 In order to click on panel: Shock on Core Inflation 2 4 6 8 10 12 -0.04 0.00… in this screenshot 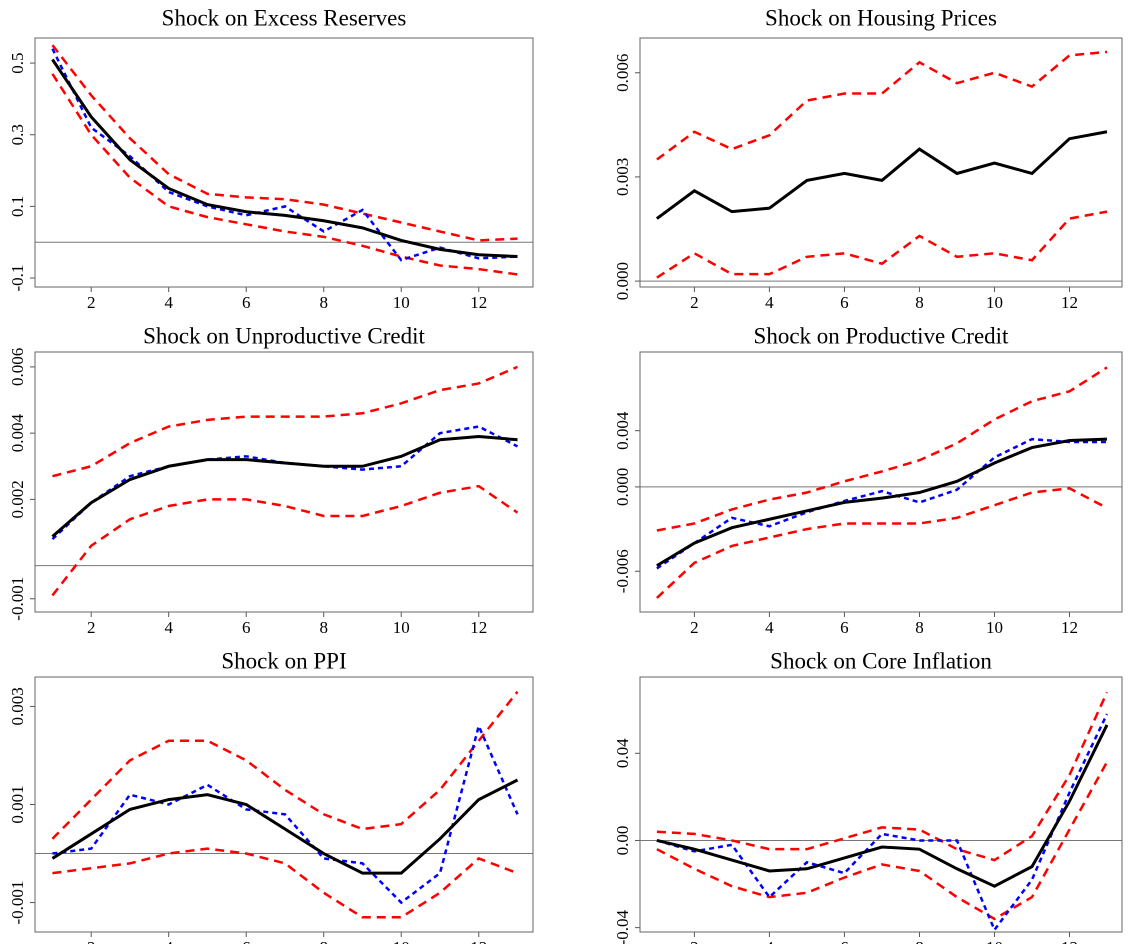, I will do `click(868, 796)`.